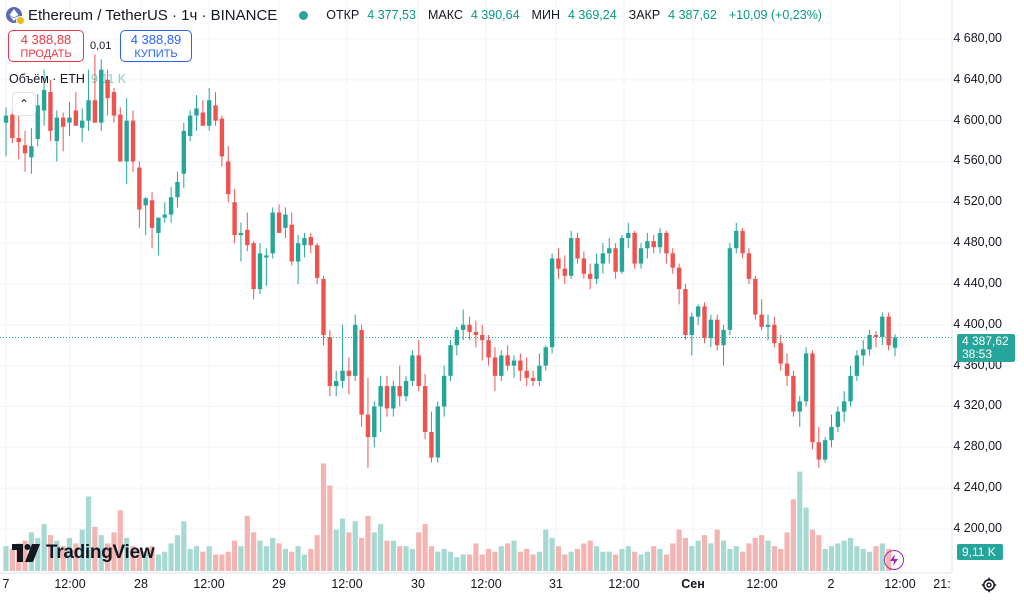 The image size is (1024, 600). Describe the element at coordinates (592, 15) in the screenshot. I see `low-value: 4 369,24` at that location.